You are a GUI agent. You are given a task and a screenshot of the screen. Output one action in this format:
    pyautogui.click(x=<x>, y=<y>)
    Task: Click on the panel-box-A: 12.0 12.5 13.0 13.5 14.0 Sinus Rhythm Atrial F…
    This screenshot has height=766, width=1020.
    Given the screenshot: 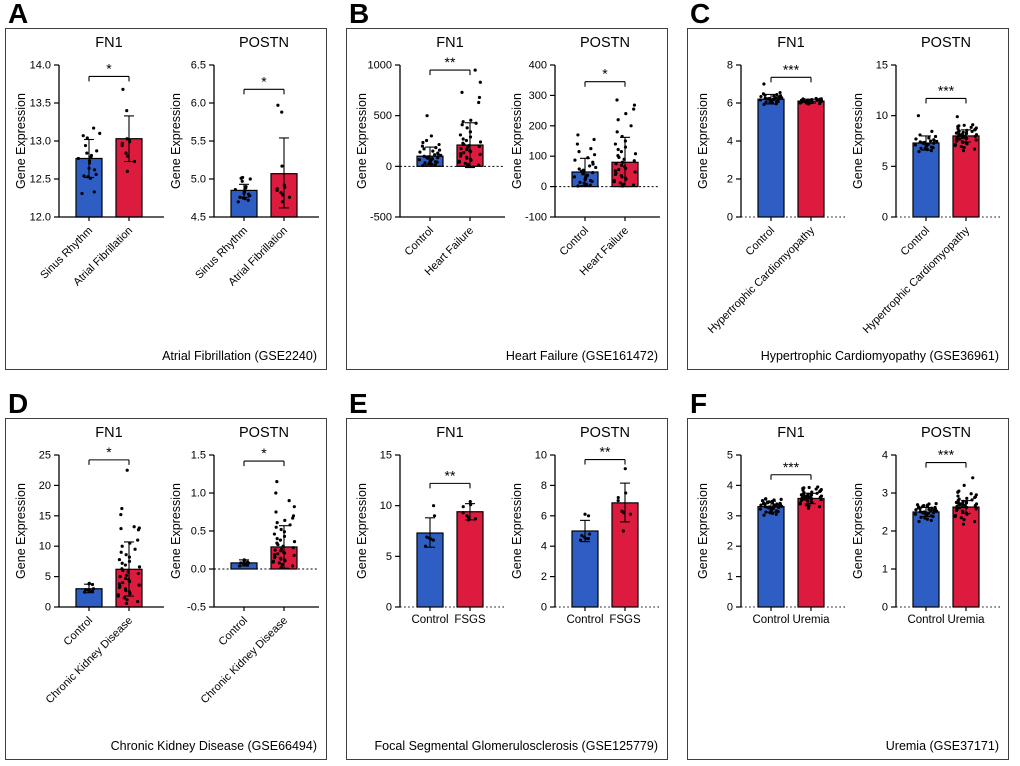 What is the action you would take?
    pyautogui.click(x=166, y=199)
    